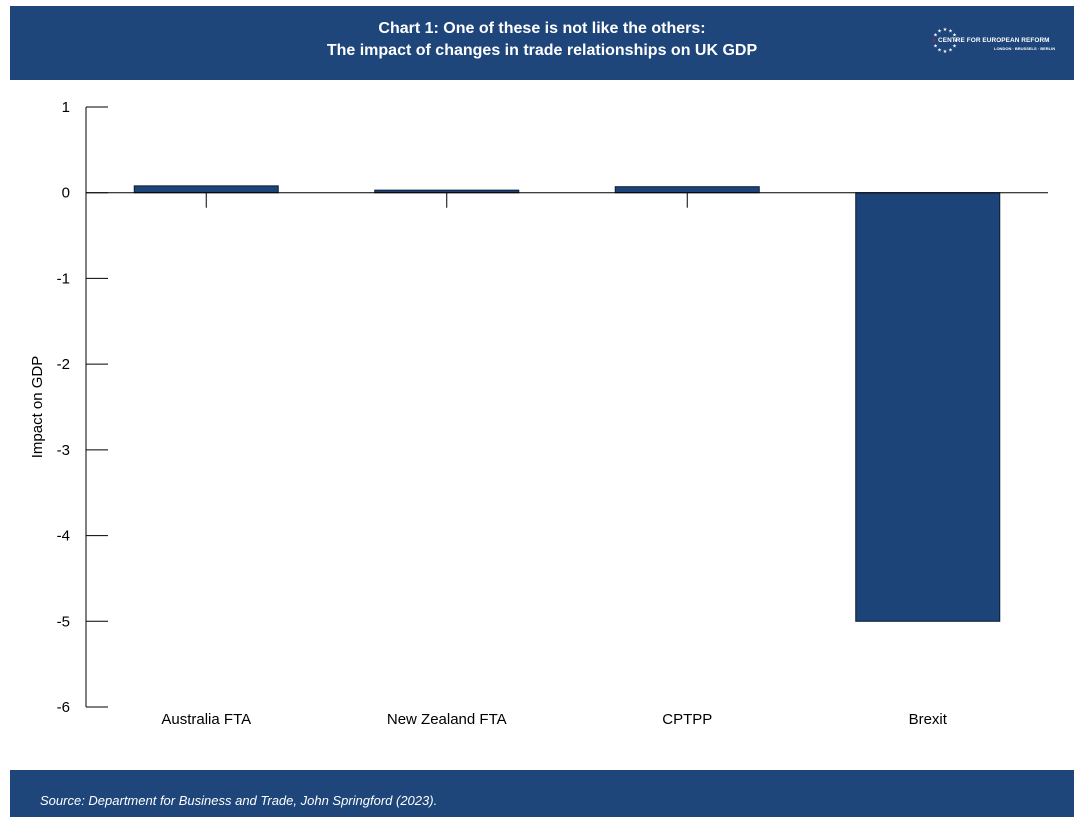 This screenshot has width=1074, height=817. What do you see at coordinates (63, 707) in the screenshot?
I see `y-tick-label: -6` at bounding box center [63, 707].